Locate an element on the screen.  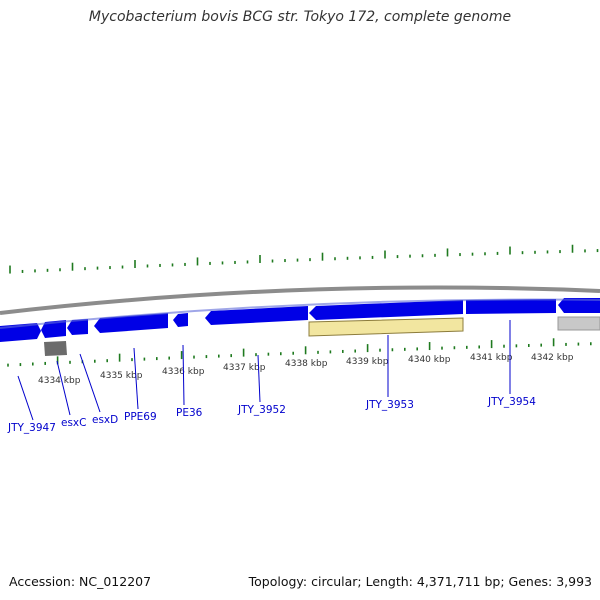
gene-label: JTY_3953 is located at coordinates (389, 405).